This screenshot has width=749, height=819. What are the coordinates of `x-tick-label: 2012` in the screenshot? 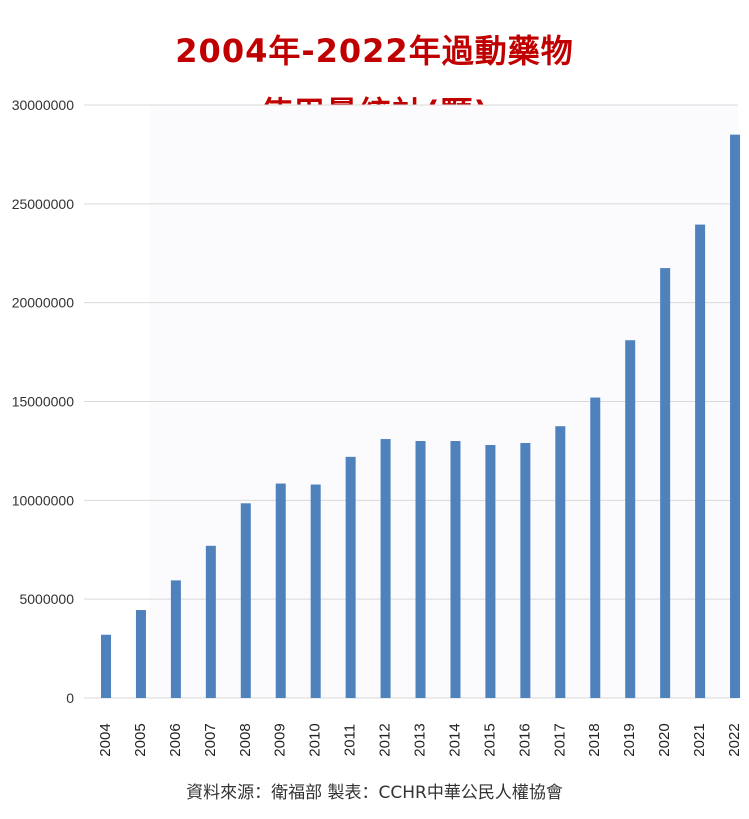 It's located at (385, 739).